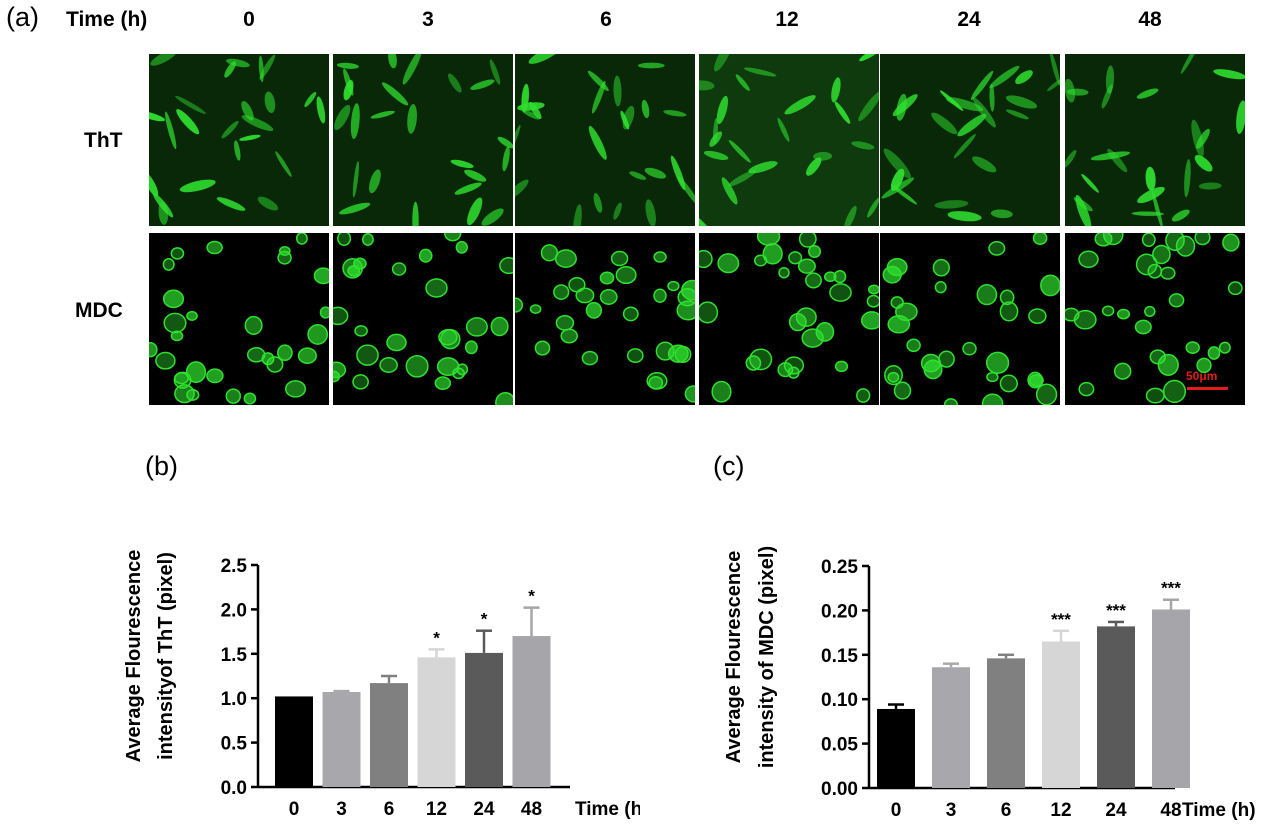 The height and width of the screenshot is (830, 1280). I want to click on micrograph-mdc-12h, so click(789, 319).